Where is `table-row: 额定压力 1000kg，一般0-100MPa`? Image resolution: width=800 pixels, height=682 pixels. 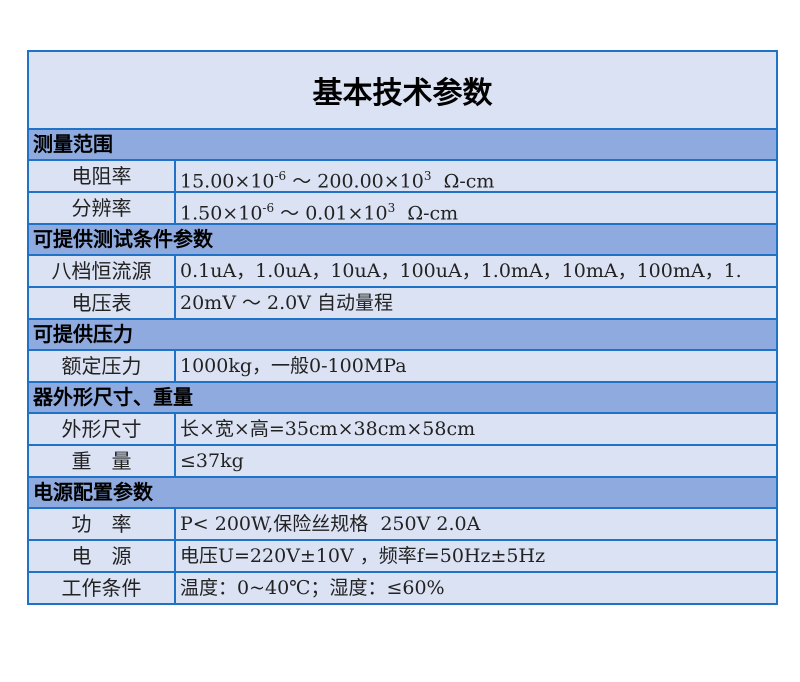 table-row: 额定压力 1000kg，一般0-100MPa is located at coordinates (402, 367).